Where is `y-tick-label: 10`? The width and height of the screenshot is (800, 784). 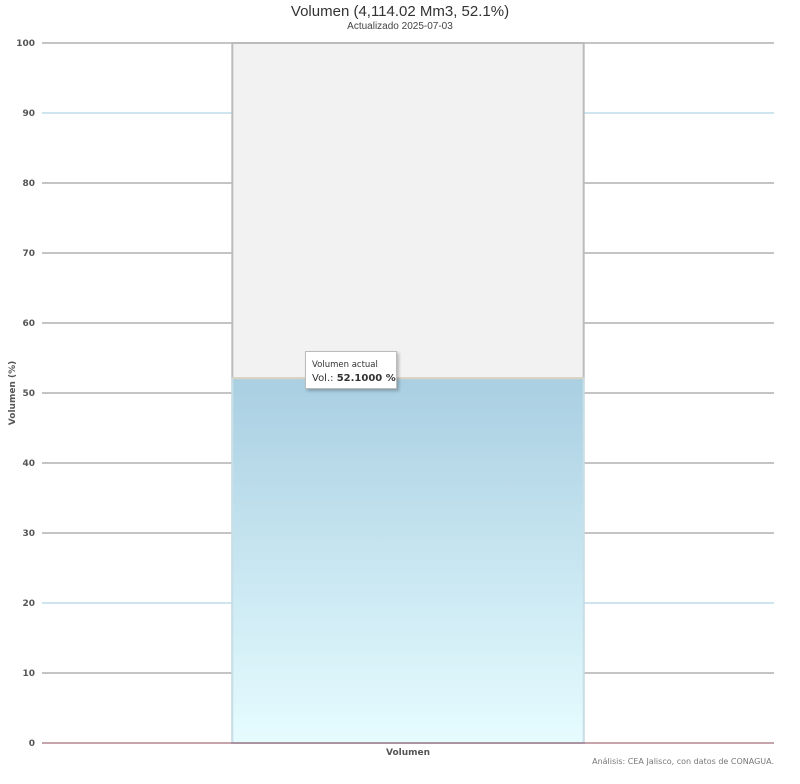 y-tick-label: 10 is located at coordinates (28, 674).